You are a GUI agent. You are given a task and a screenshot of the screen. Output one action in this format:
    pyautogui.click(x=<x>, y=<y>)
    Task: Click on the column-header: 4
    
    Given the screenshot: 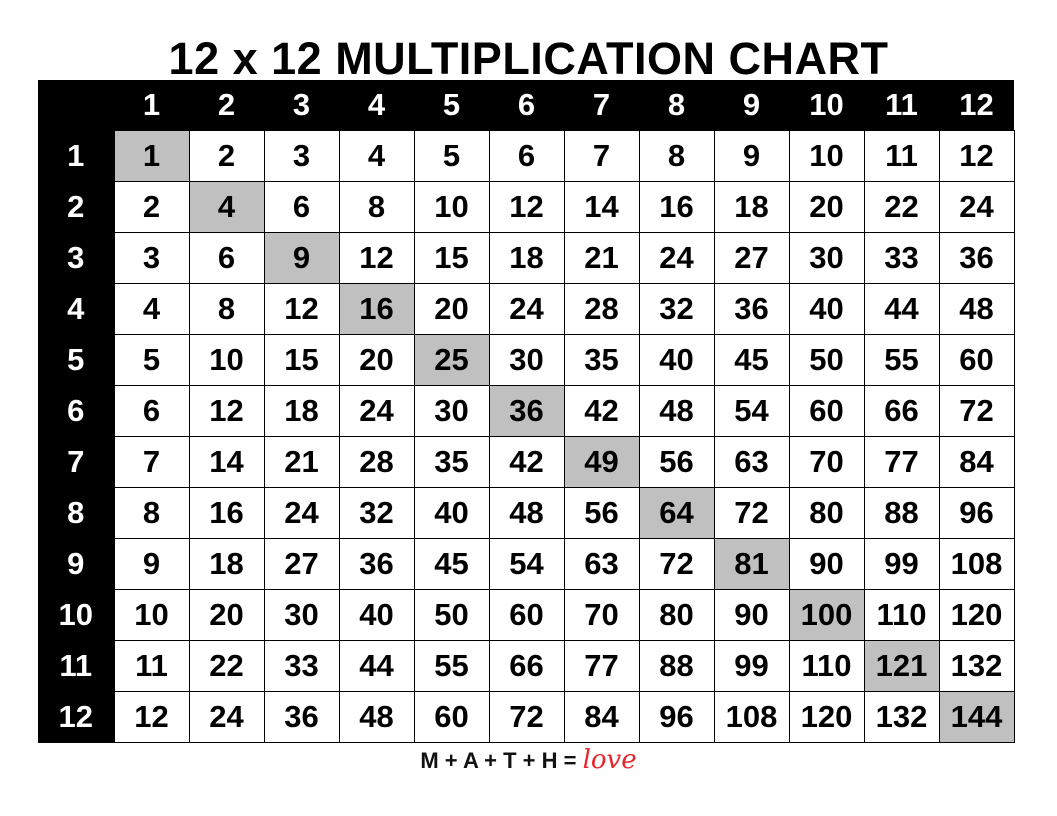 What is the action you would take?
    pyautogui.click(x=376, y=105)
    